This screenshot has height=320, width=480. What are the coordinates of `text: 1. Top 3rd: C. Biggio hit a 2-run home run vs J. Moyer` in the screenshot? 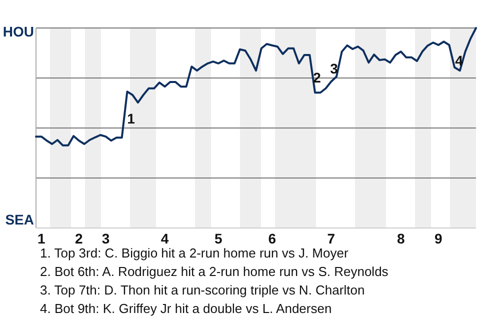 It's located at (194, 252).